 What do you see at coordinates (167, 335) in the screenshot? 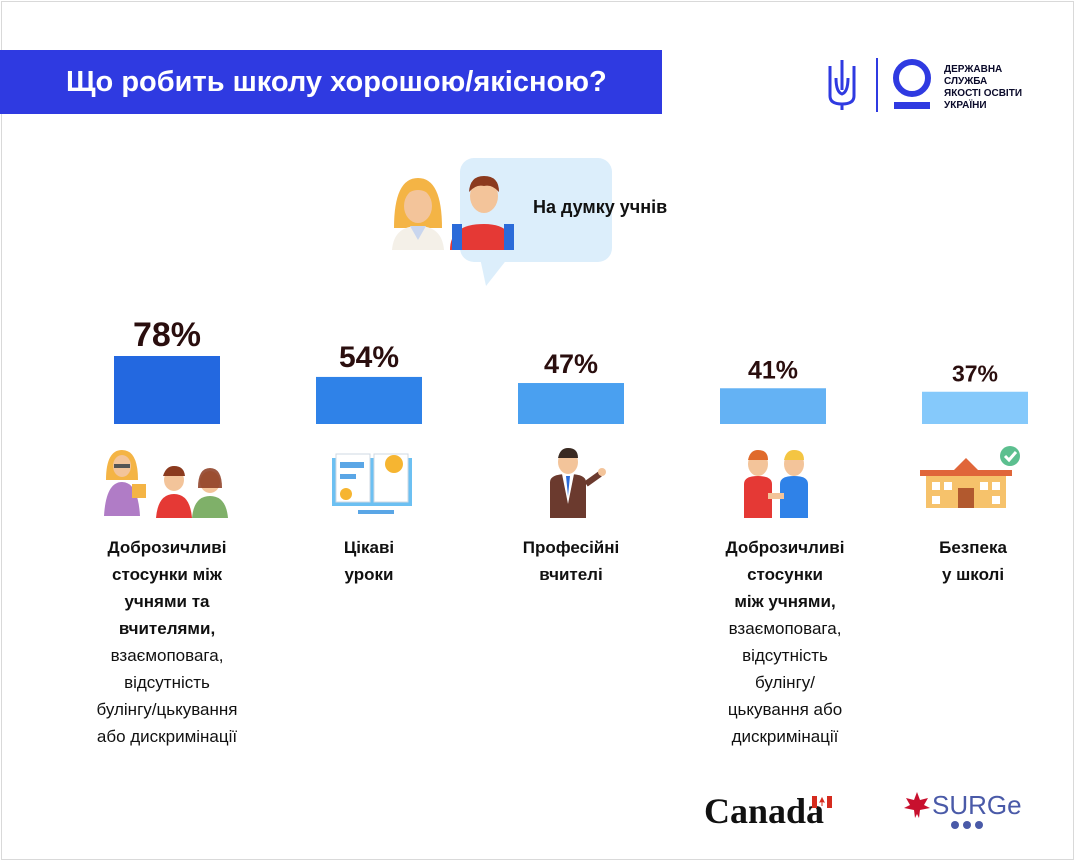
I see `data-label: 78%` at bounding box center [167, 335].